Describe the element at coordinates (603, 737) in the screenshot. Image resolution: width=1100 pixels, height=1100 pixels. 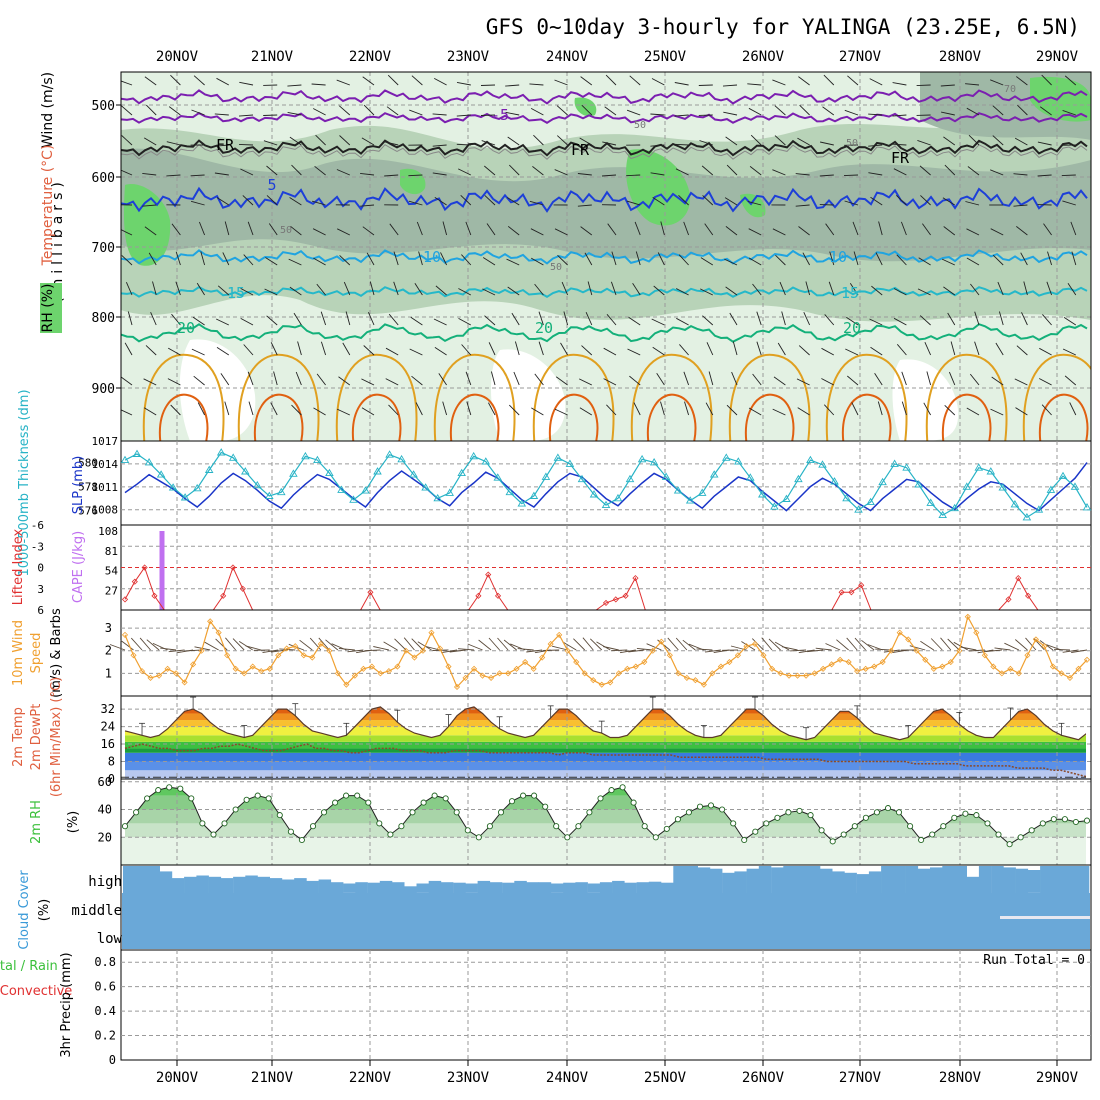
I see `t2-series` at that location.